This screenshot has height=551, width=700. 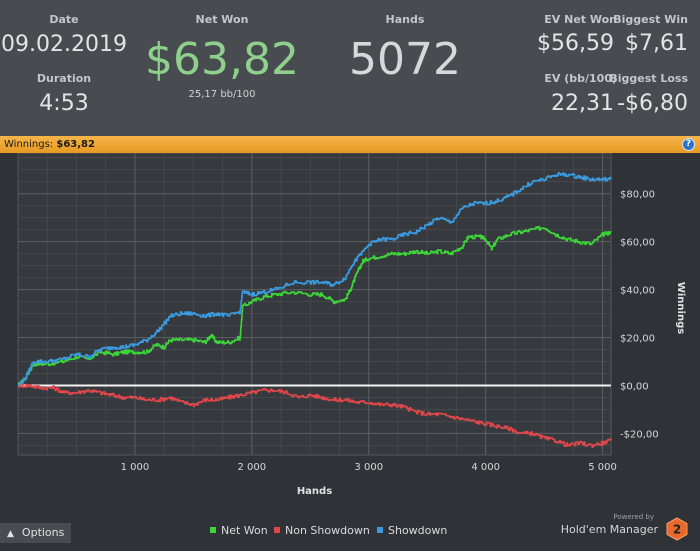 What do you see at coordinates (418, 530) in the screenshot?
I see `legend-label-showdown: Showdown` at bounding box center [418, 530].